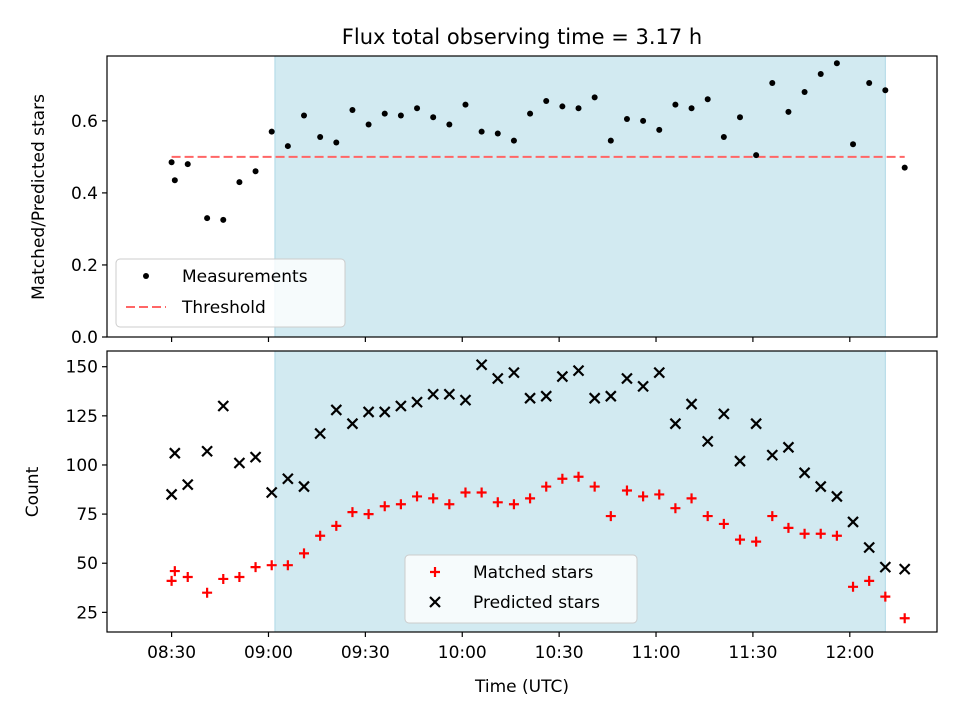  Describe the element at coordinates (522, 37) in the screenshot. I see `chart-title: Flux total observing time = 3.17 h` at that location.